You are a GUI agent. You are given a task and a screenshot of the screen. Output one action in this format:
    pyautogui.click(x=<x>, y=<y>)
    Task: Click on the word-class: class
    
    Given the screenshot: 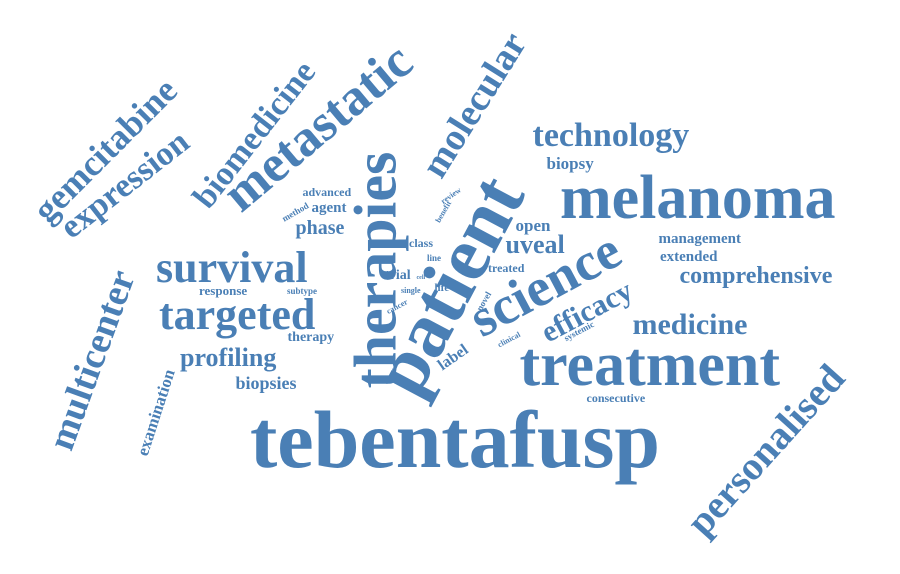 What is the action you would take?
    pyautogui.click(x=421, y=243)
    